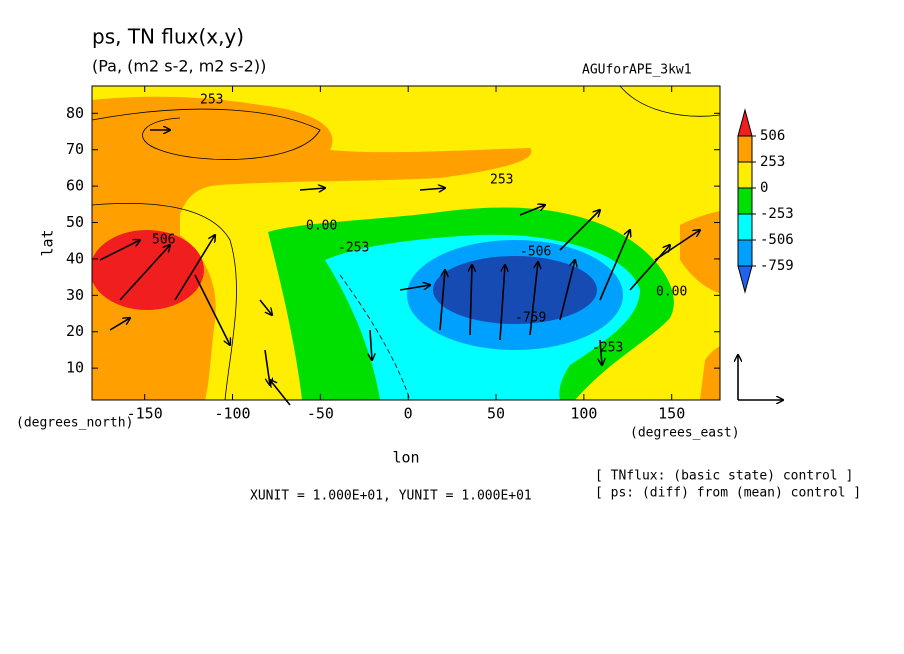 The image size is (904, 654). Describe the element at coordinates (48, 242) in the screenshot. I see `y-axis-label: lat` at that location.